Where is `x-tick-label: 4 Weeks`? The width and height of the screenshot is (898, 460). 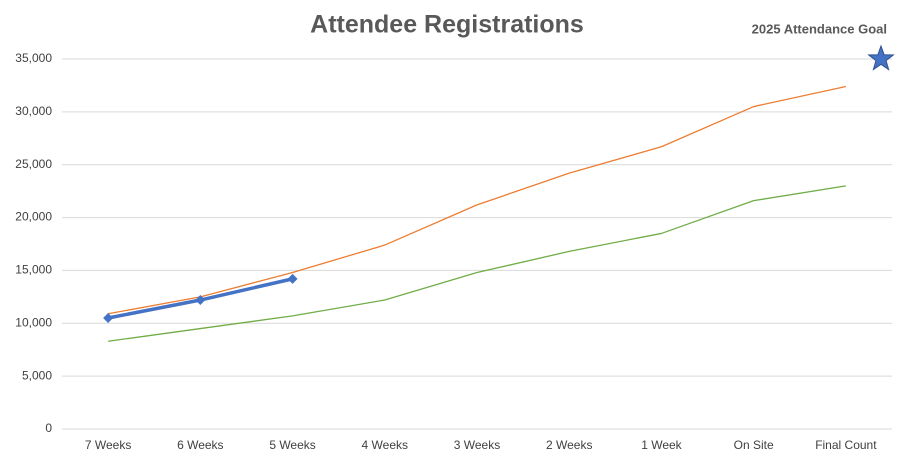 x-tick-label: 4 Weeks is located at coordinates (385, 445).